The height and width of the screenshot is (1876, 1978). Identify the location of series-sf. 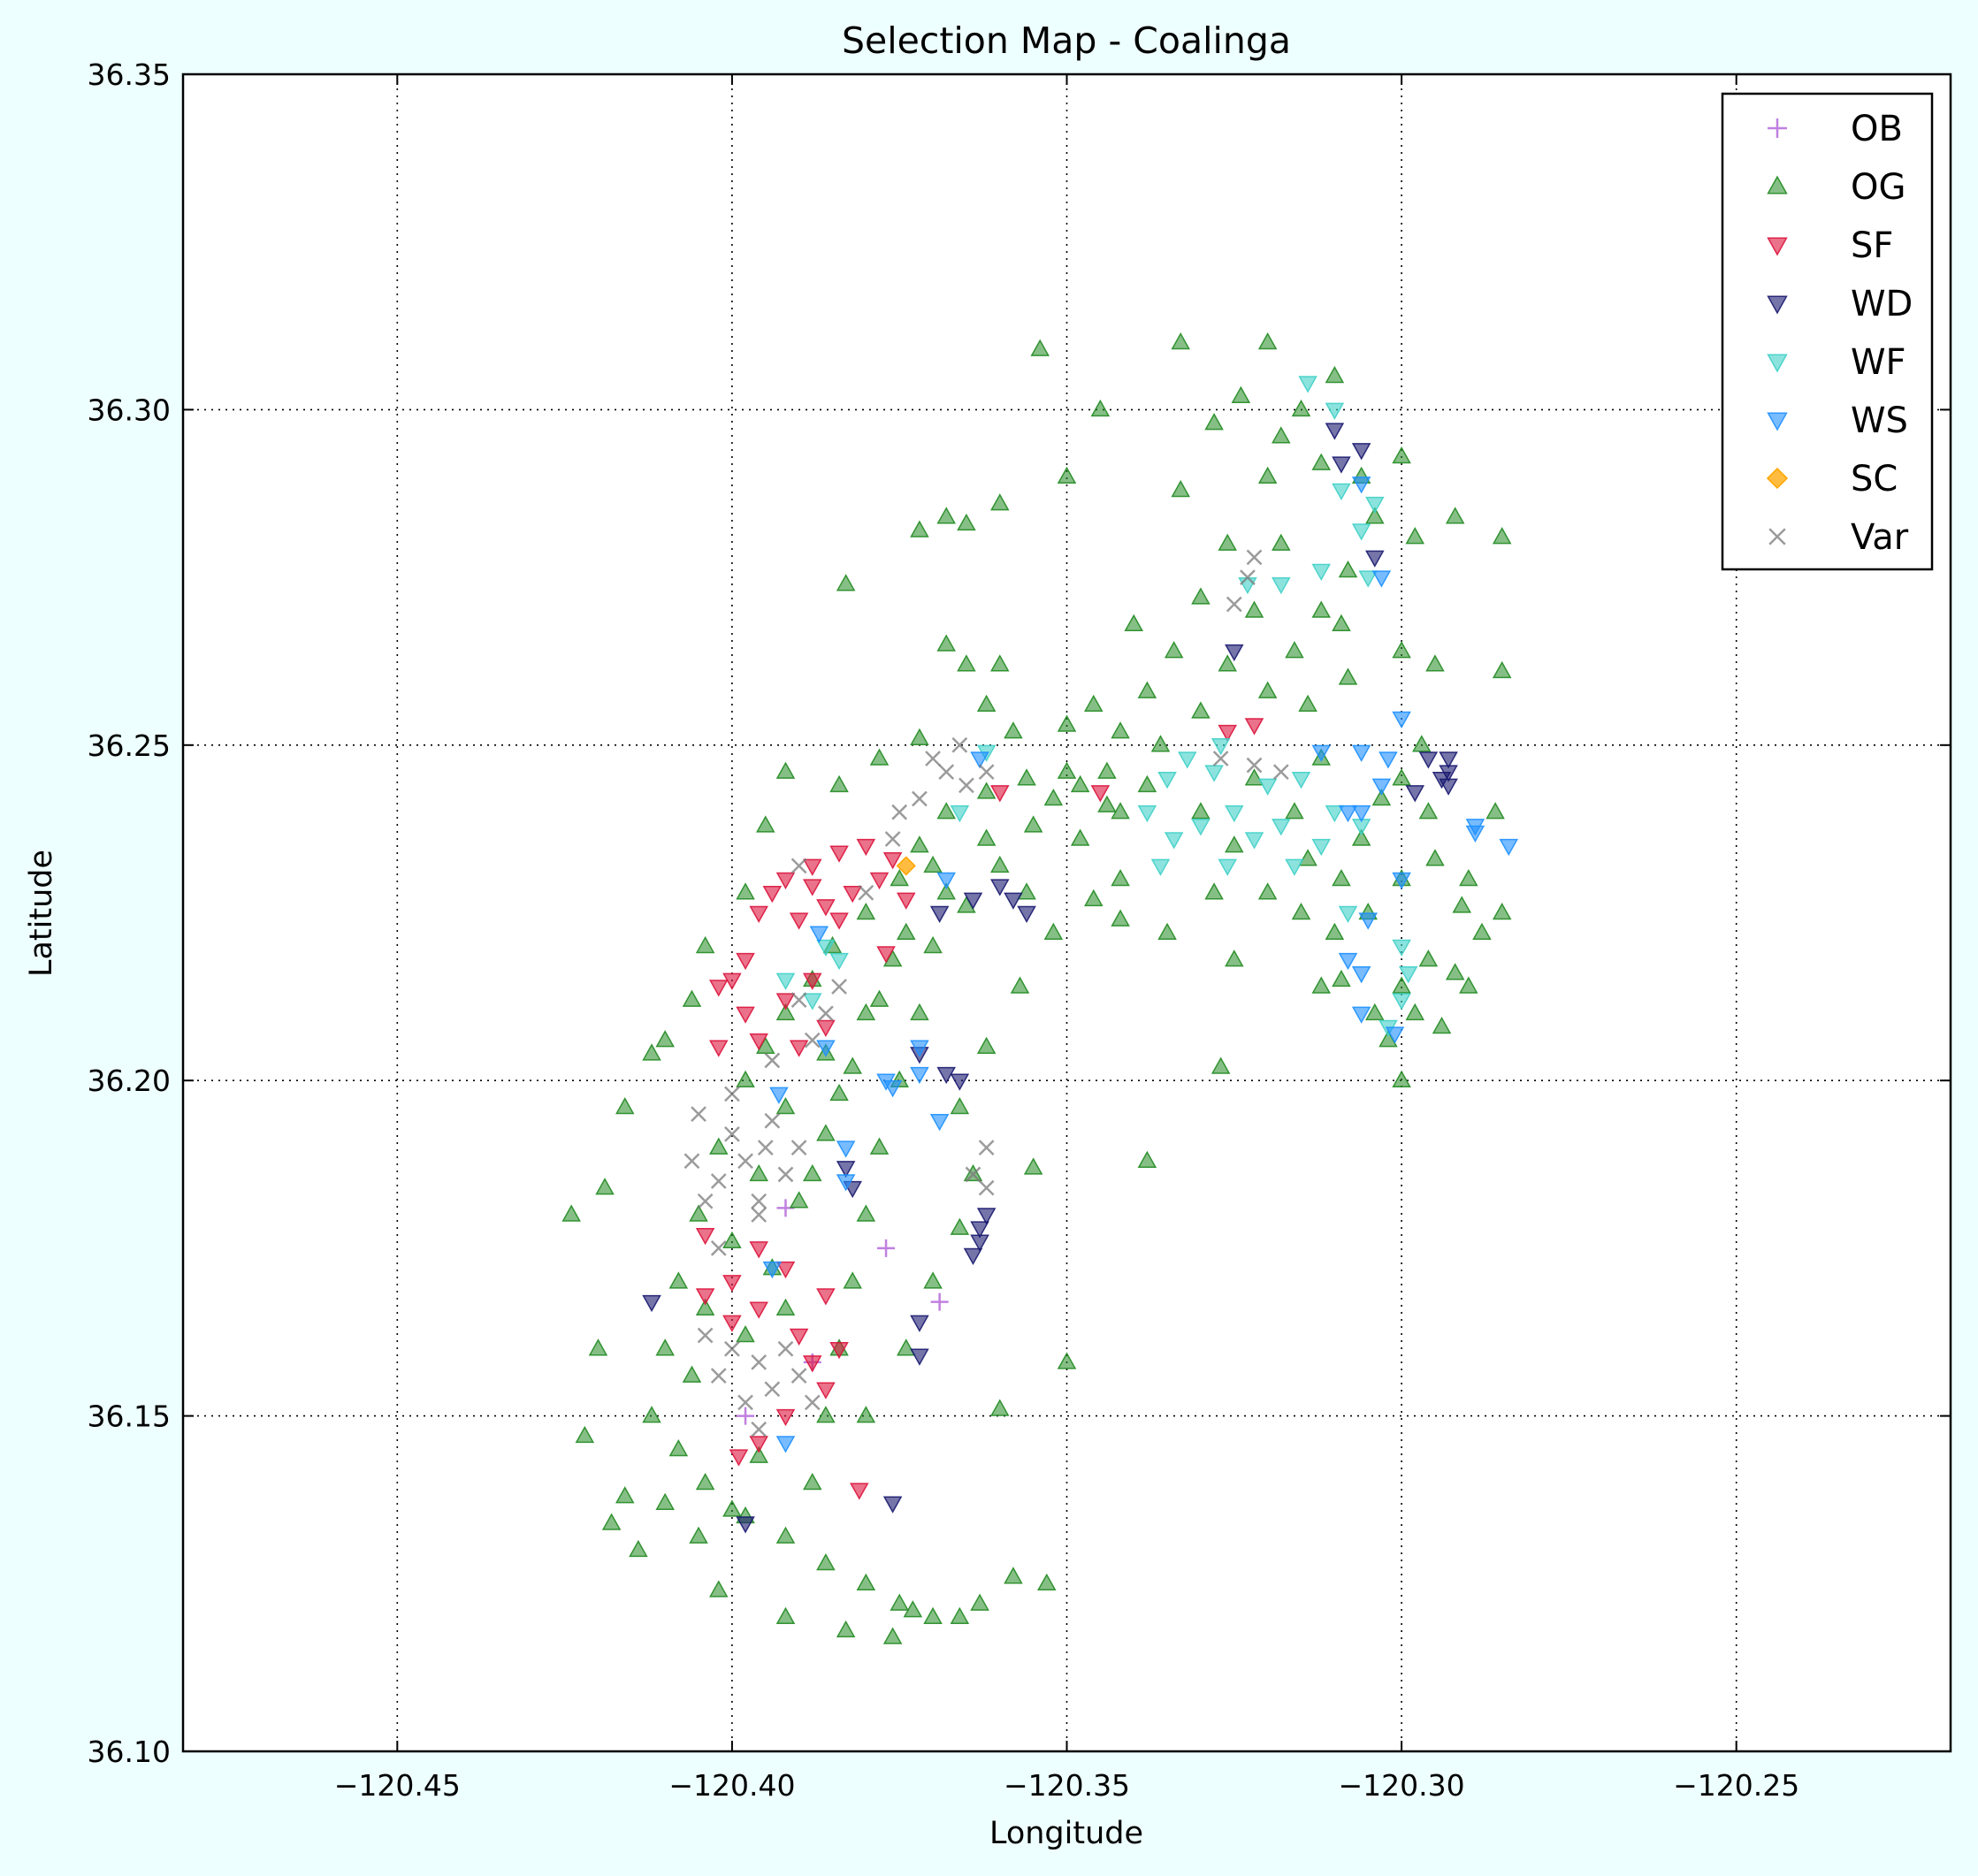
(979, 1109).